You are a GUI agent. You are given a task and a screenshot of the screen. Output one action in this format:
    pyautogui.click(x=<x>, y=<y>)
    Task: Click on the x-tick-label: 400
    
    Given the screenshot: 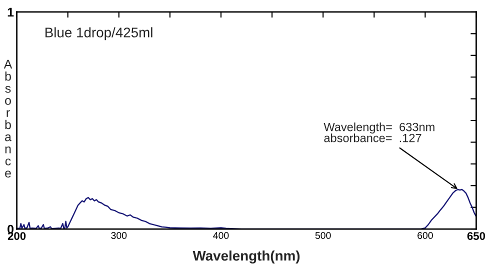 What is the action you would take?
    pyautogui.click(x=221, y=235)
    